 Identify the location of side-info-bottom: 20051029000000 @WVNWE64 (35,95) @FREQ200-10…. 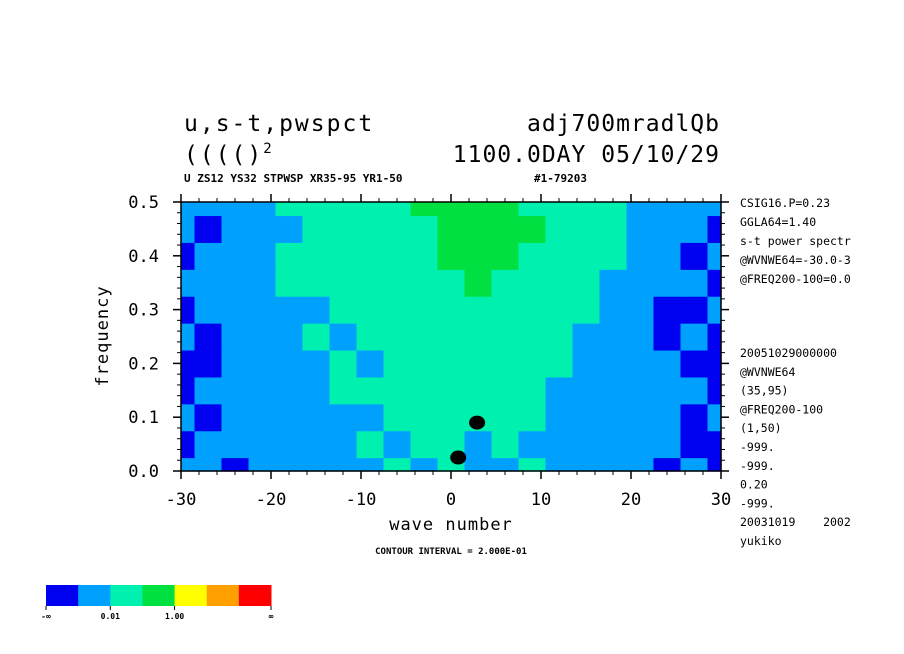
(795, 447).